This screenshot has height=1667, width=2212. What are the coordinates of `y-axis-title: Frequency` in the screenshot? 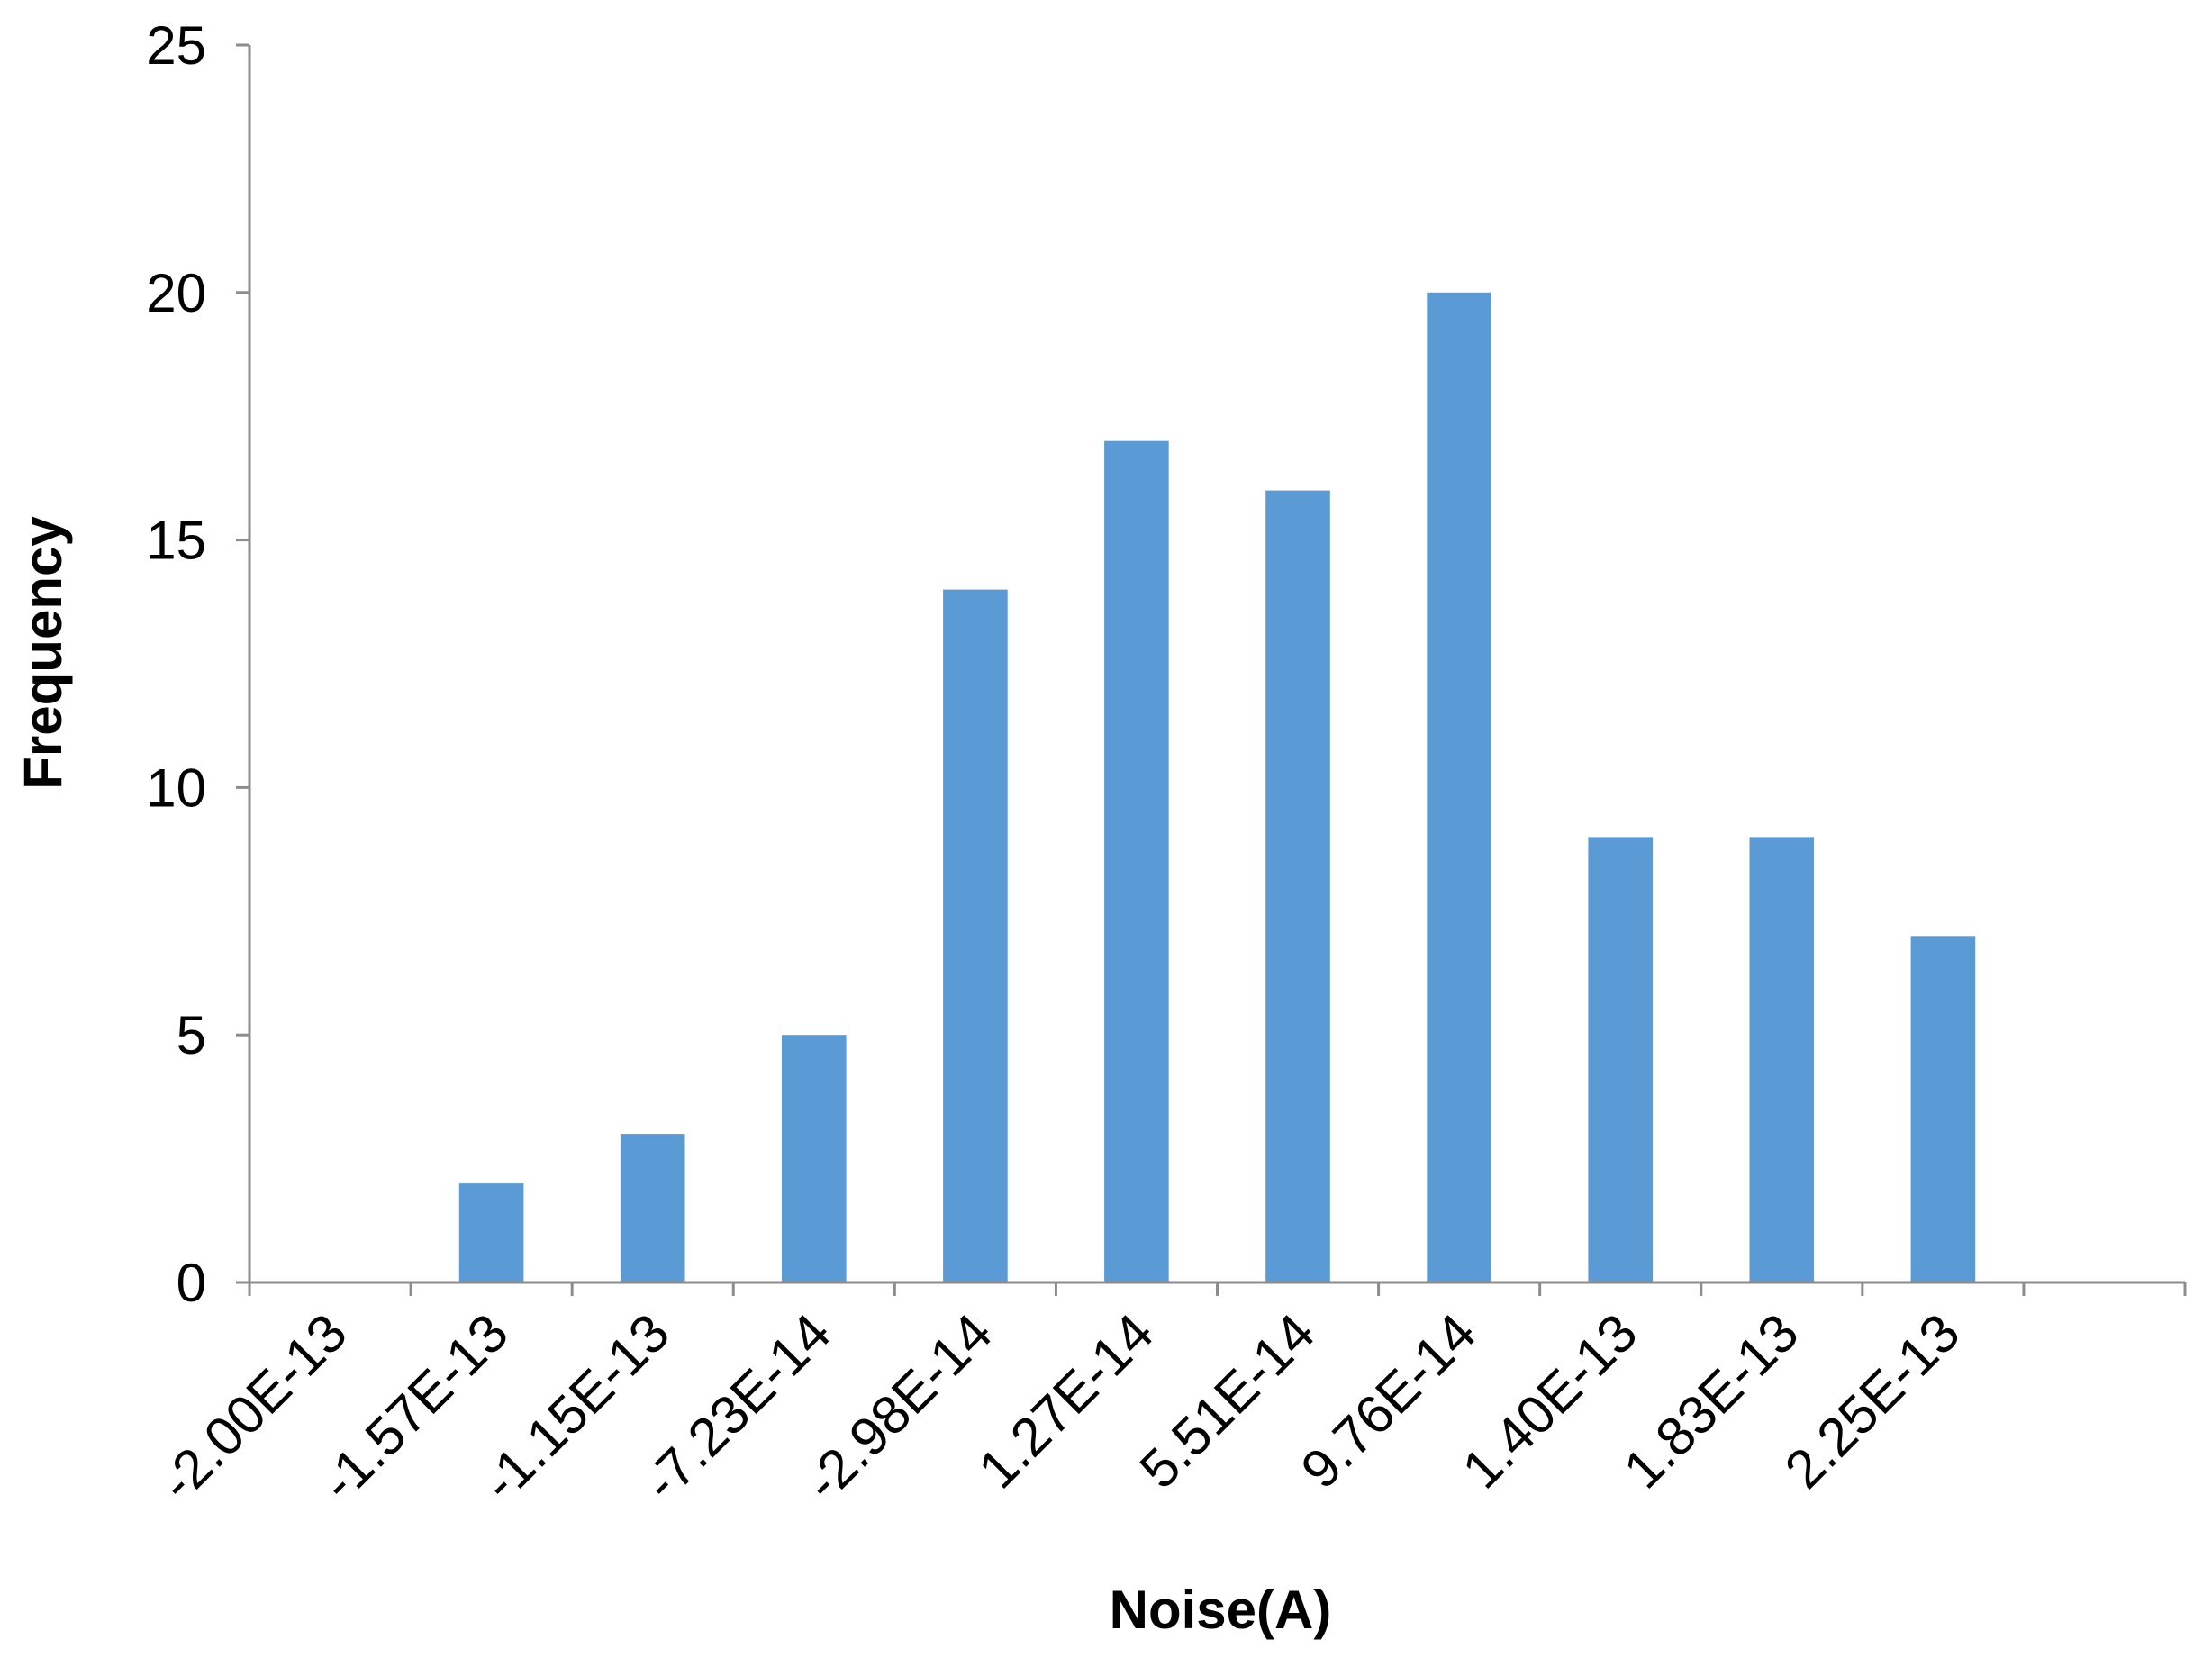 It's located at (43, 653).